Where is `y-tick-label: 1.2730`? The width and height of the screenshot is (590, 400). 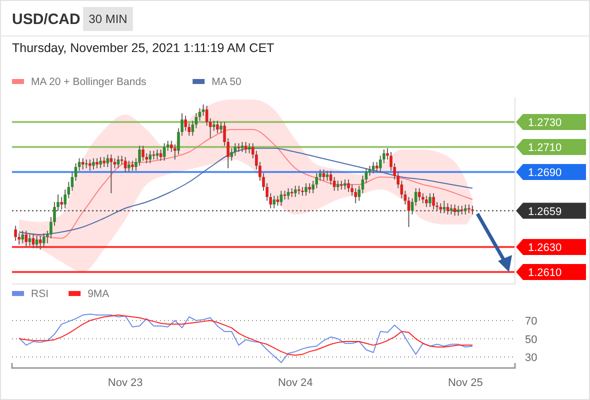 y-tick-label: 1.2730 is located at coordinates (545, 123).